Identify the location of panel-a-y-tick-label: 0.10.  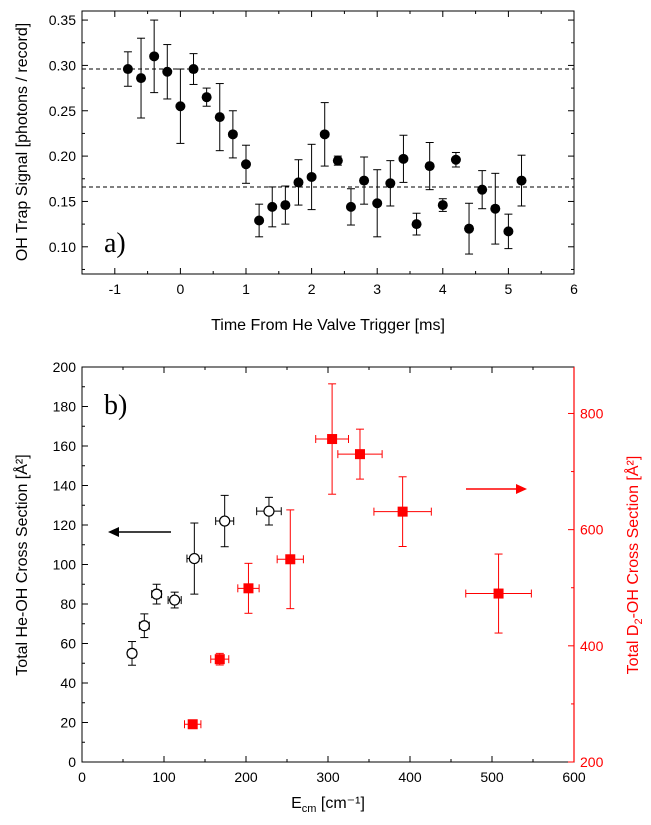
(62, 247).